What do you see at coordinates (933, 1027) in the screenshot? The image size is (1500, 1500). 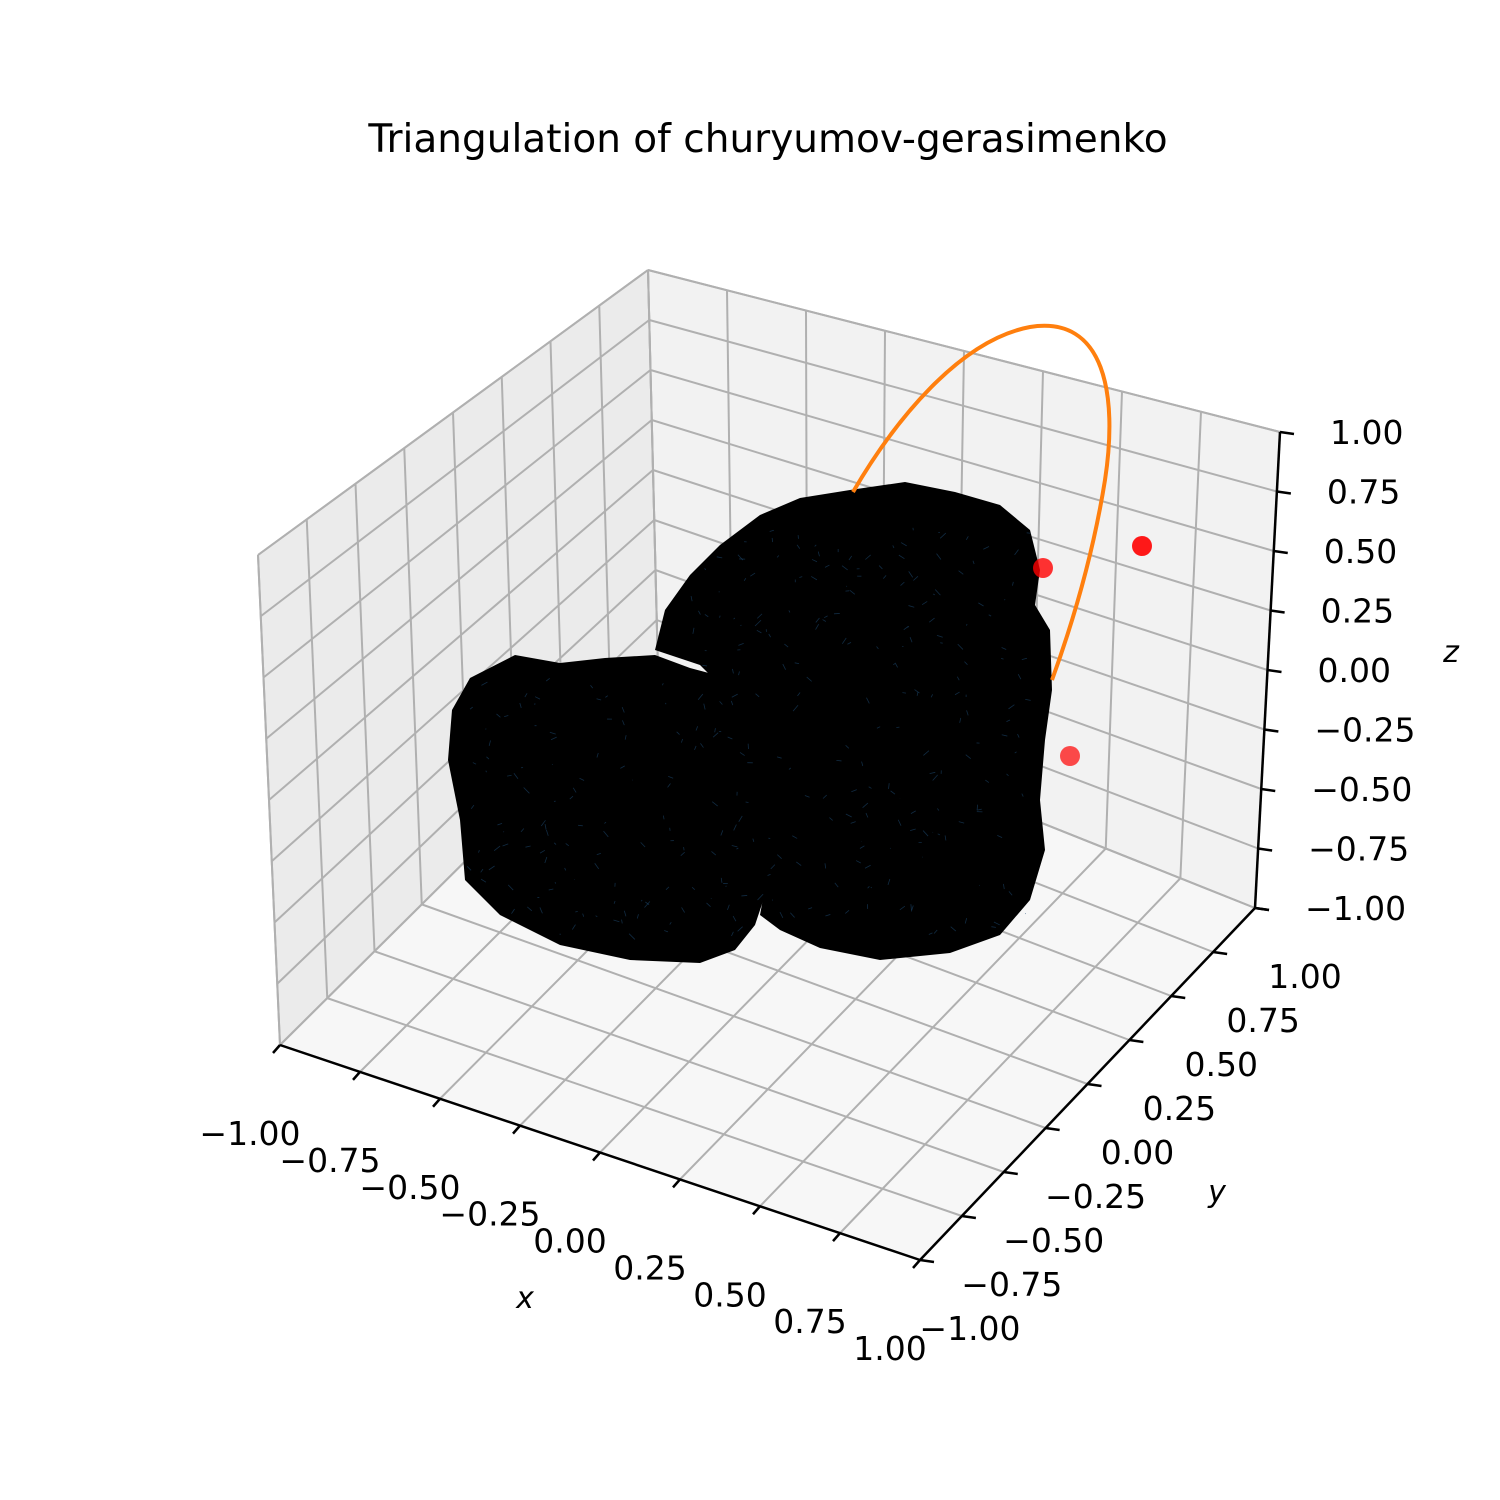 I see `x-grid-line` at bounding box center [933, 1027].